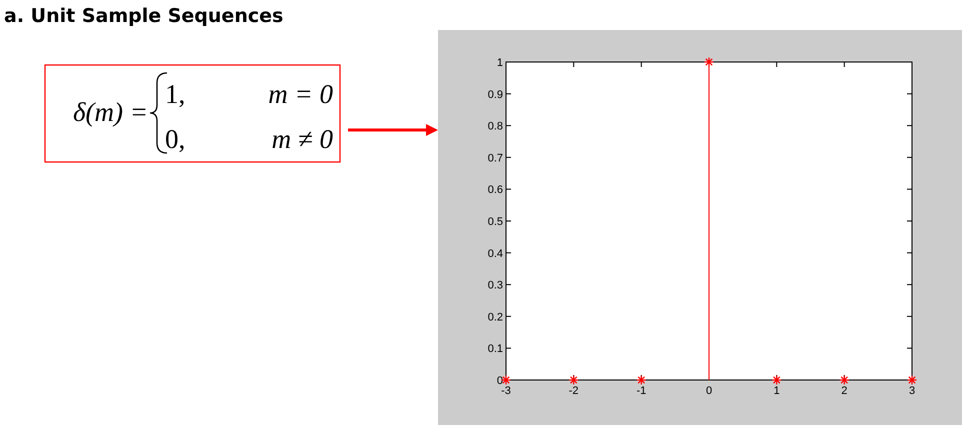 This screenshot has width=965, height=431. Describe the element at coordinates (495, 222) in the screenshot. I see `y-tick-label: 0.5` at that location.